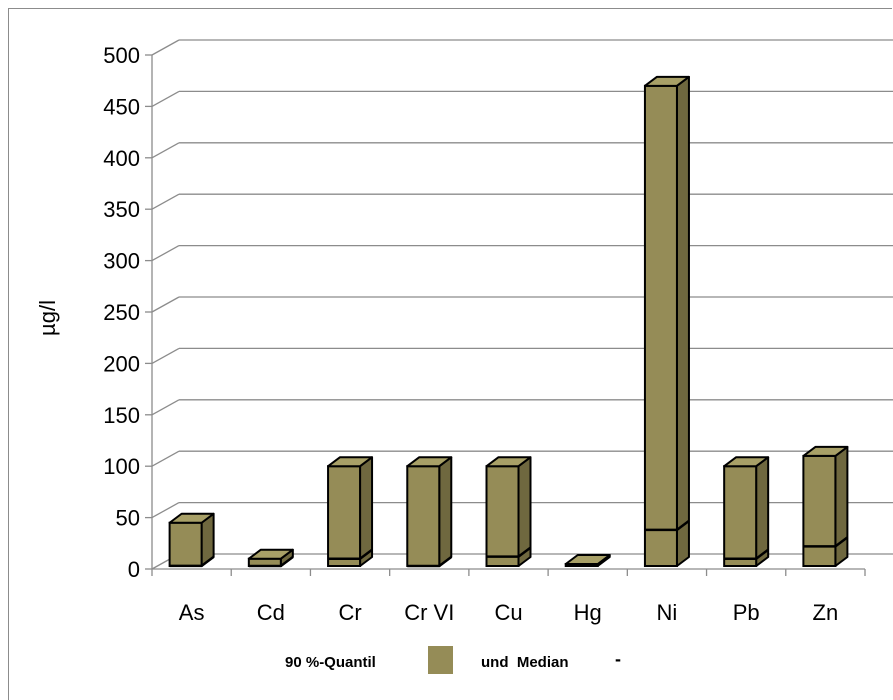 Image resolution: width=893 pixels, height=700 pixels. Describe the element at coordinates (121, 466) in the screenshot. I see `y-tick-label: 100` at that location.